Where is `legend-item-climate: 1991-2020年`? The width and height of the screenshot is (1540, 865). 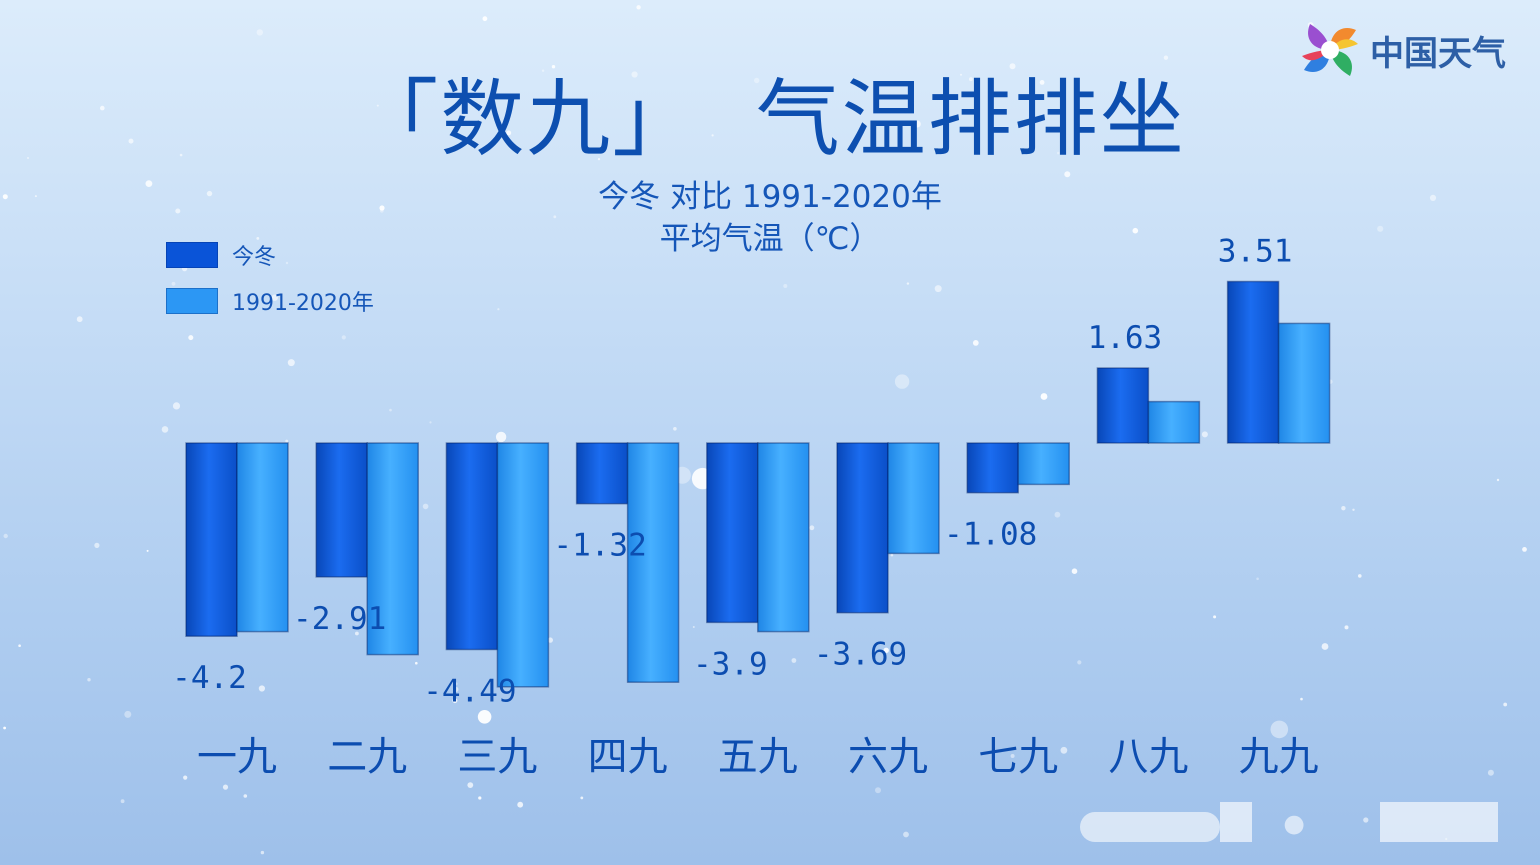
legend-item-climate: 1991-2020年 is located at coordinates (270, 301).